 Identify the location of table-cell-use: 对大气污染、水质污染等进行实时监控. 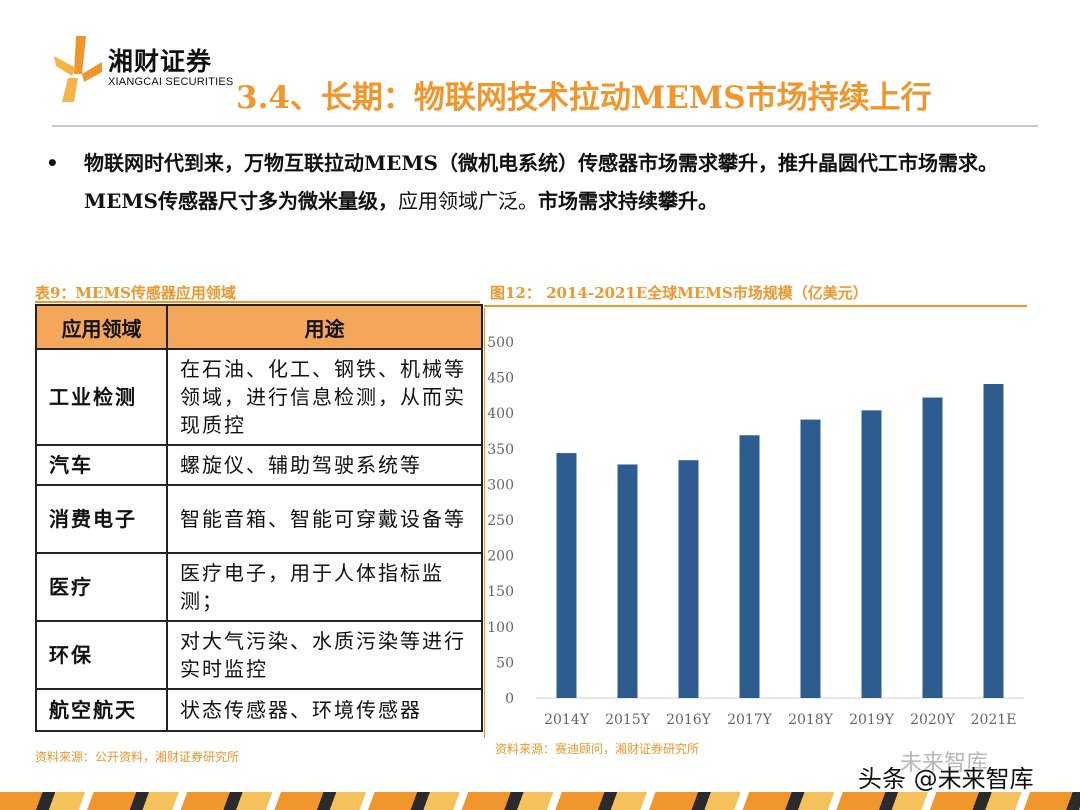
(324, 655).